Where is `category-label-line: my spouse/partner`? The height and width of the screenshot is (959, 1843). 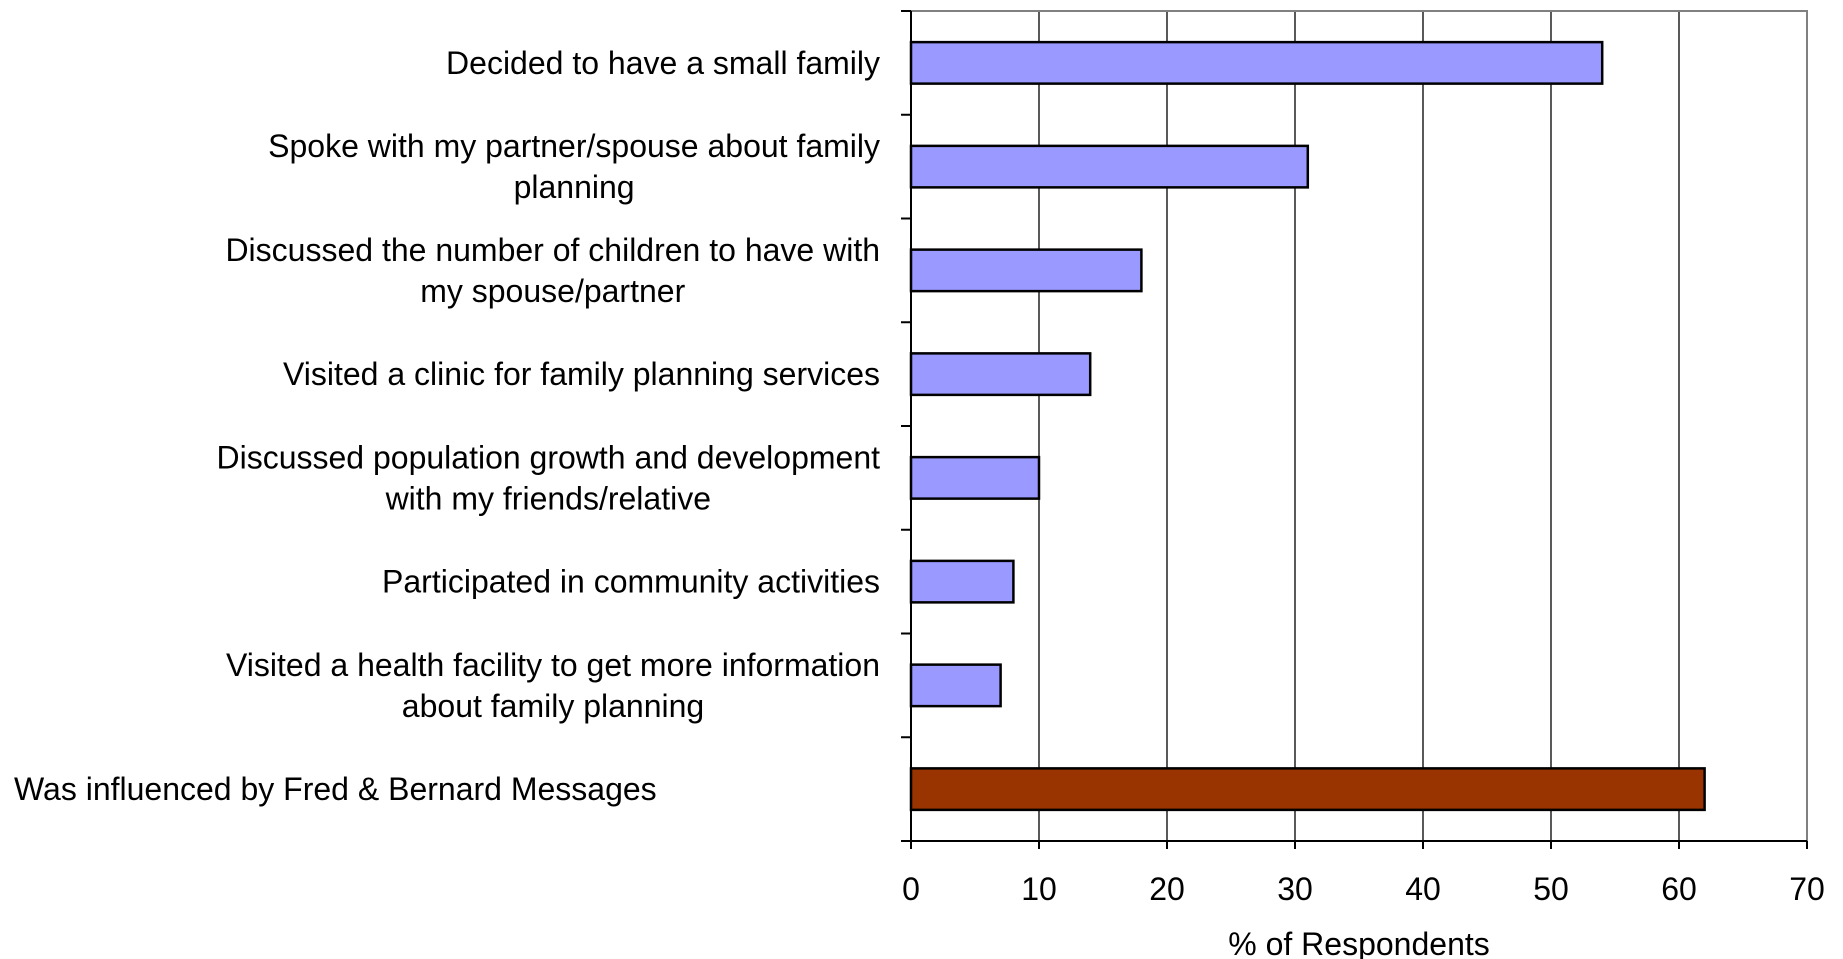
category-label-line: my spouse/partner is located at coordinates (552, 291).